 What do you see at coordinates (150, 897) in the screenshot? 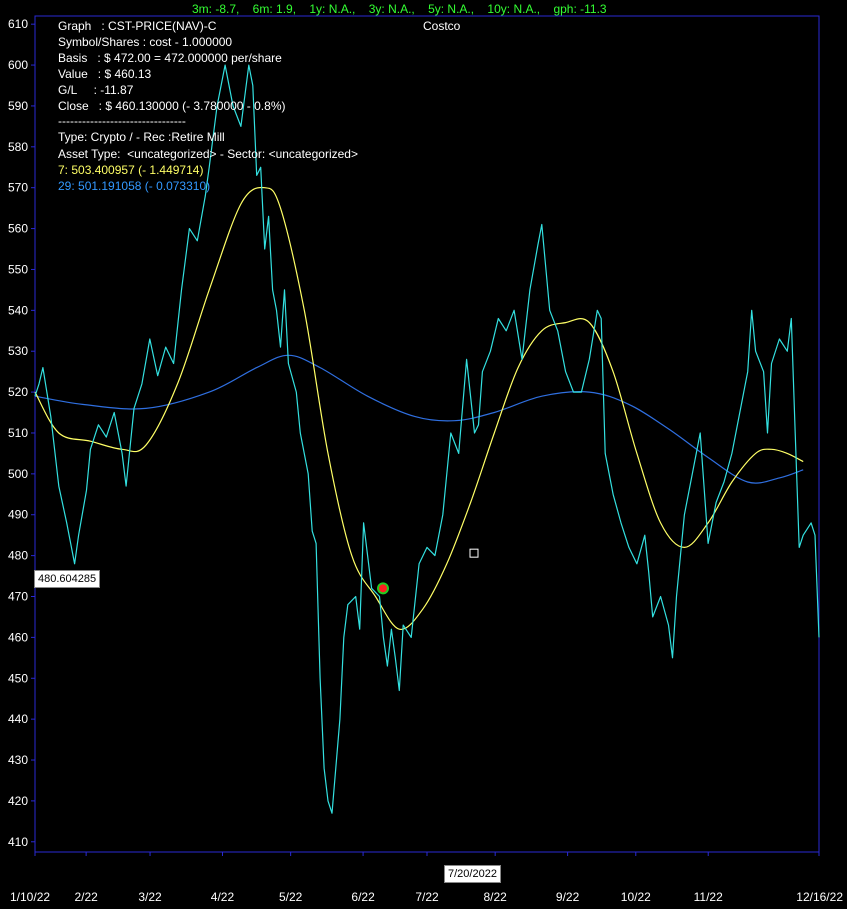
I see `x-tick-label: 3/22` at bounding box center [150, 897].